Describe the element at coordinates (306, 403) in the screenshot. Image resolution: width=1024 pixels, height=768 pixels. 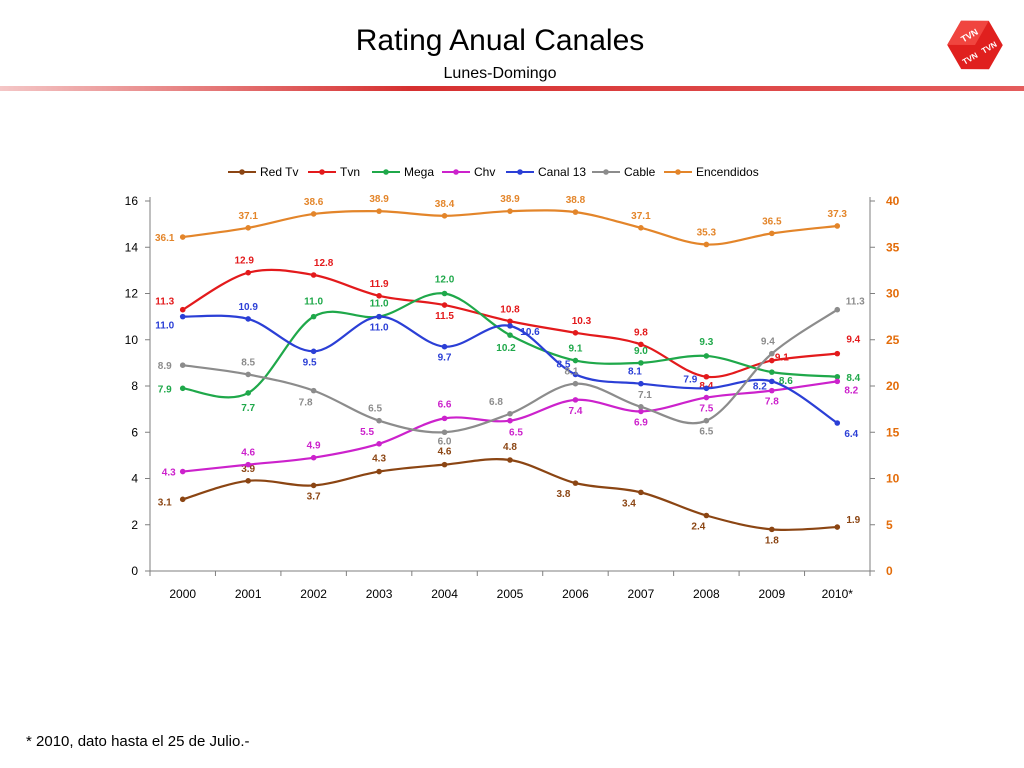
I see `data-label: 7.8` at that location.